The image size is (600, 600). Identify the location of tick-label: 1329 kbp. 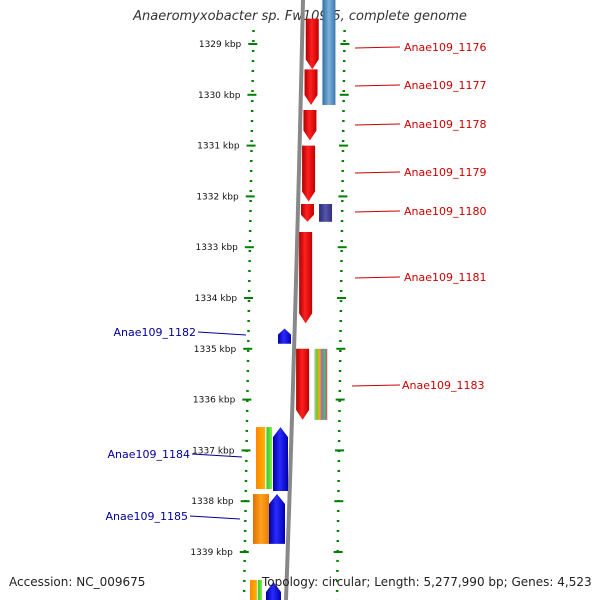
(220, 45).